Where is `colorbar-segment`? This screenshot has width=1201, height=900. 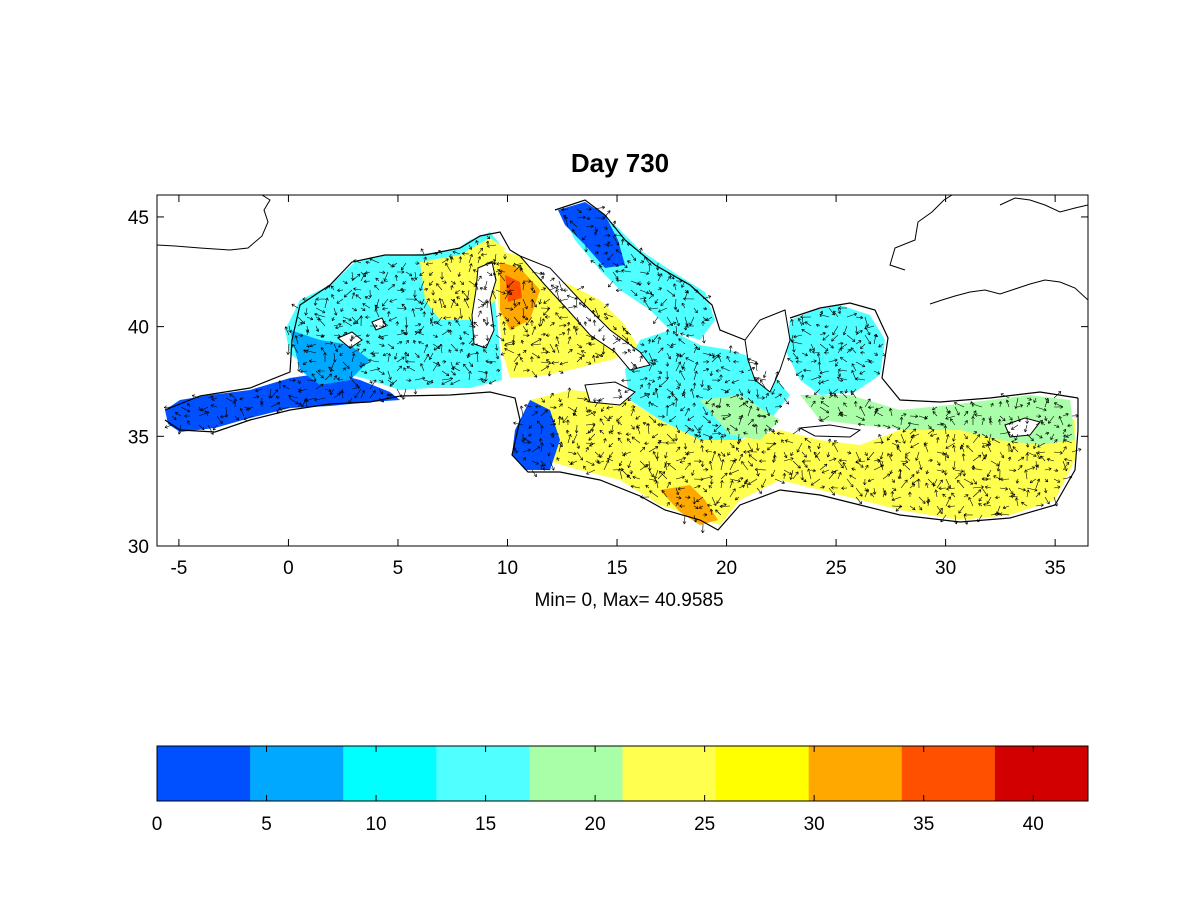 colorbar-segment is located at coordinates (948, 773).